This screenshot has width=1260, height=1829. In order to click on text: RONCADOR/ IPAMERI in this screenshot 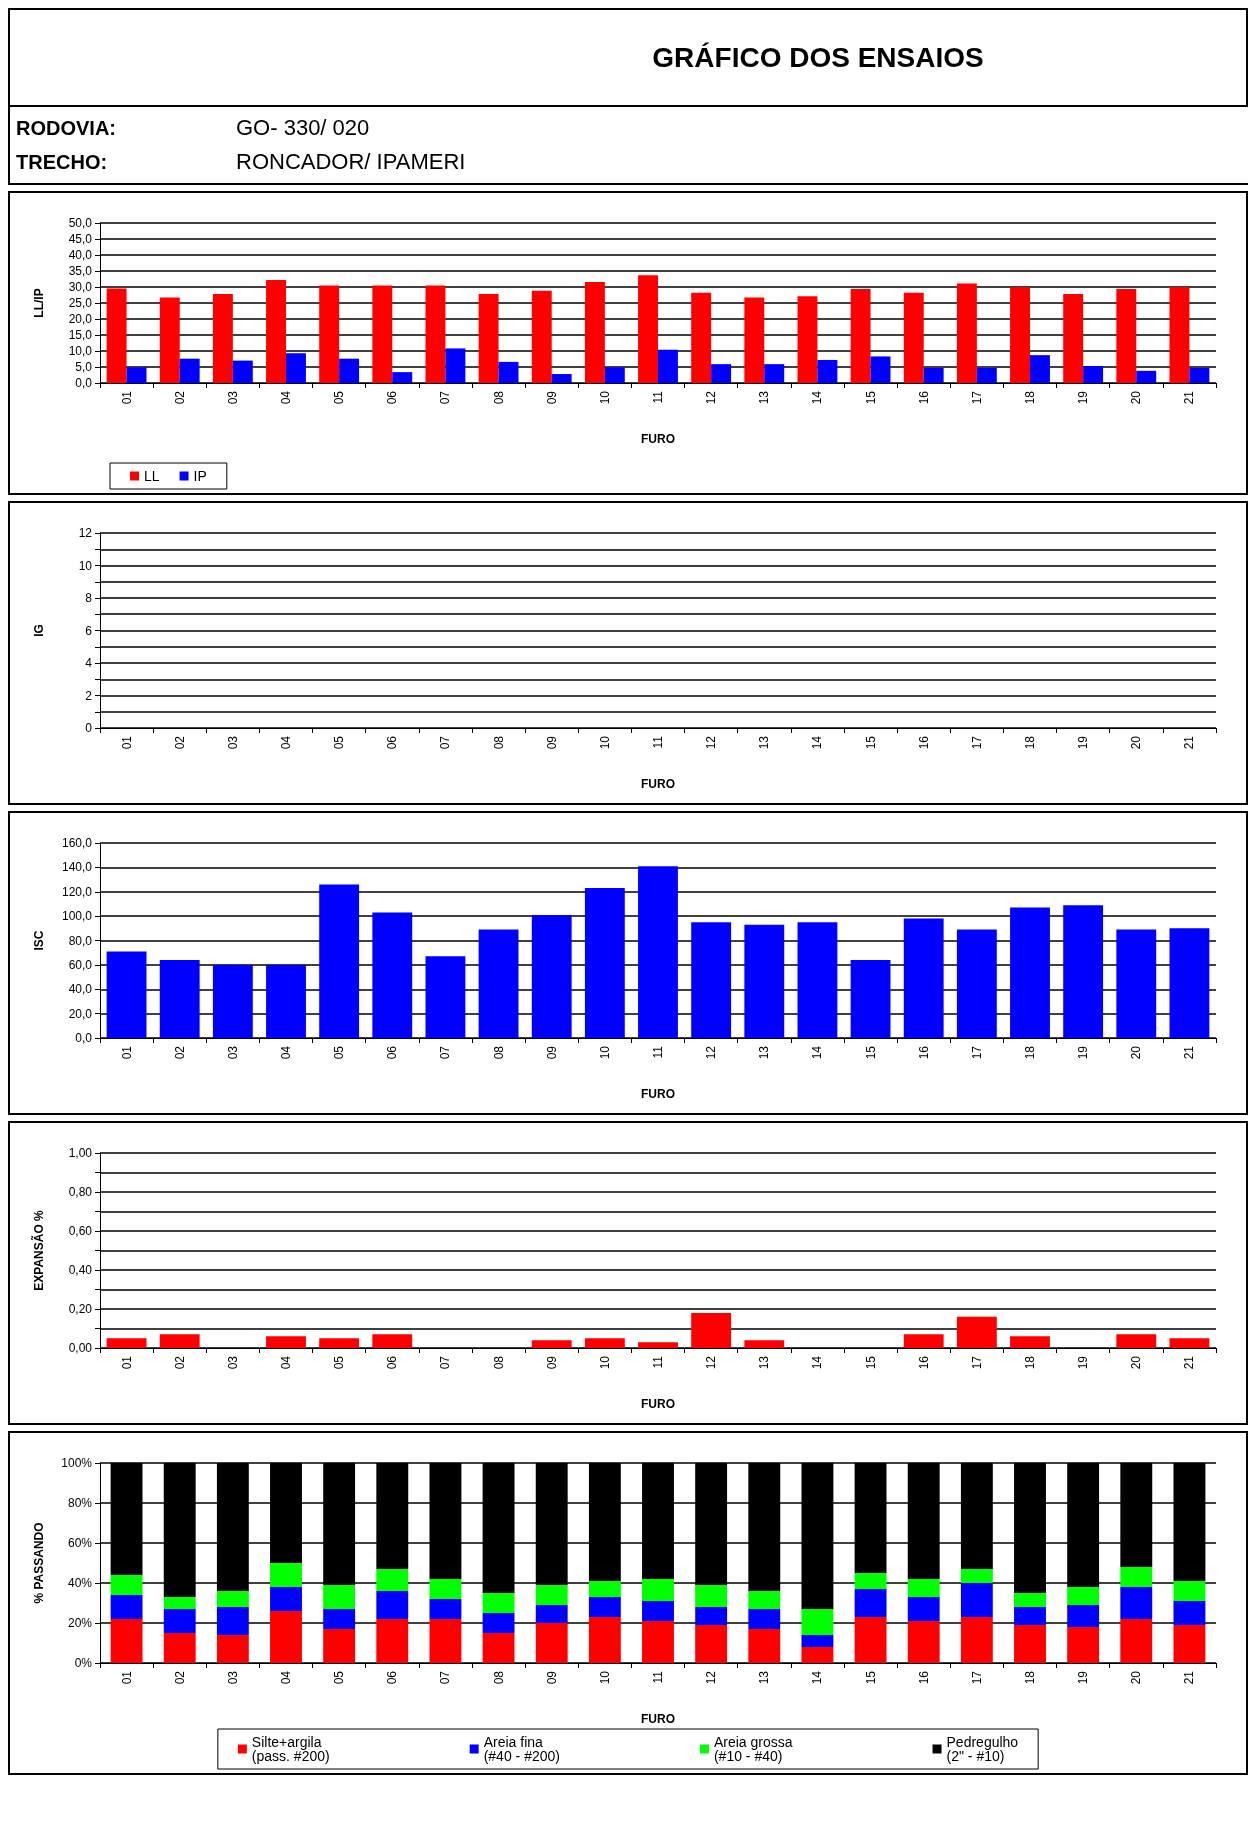, I will do `click(351, 162)`.